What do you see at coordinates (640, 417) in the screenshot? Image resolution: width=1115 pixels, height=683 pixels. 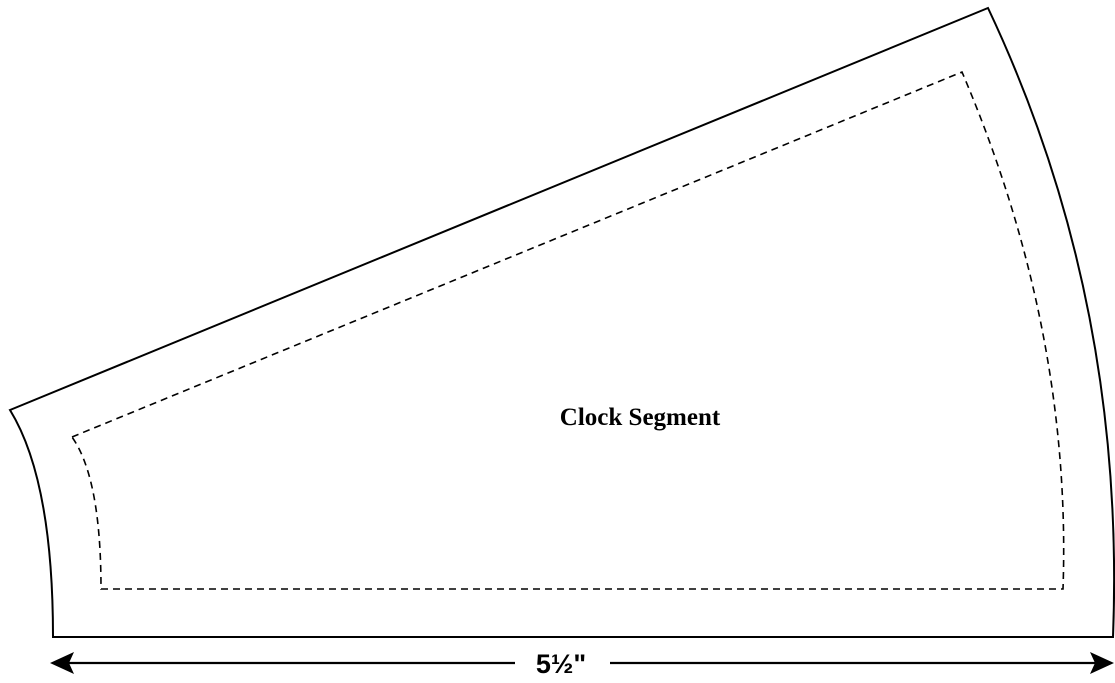 I see `piece-label: Clock Segment` at bounding box center [640, 417].